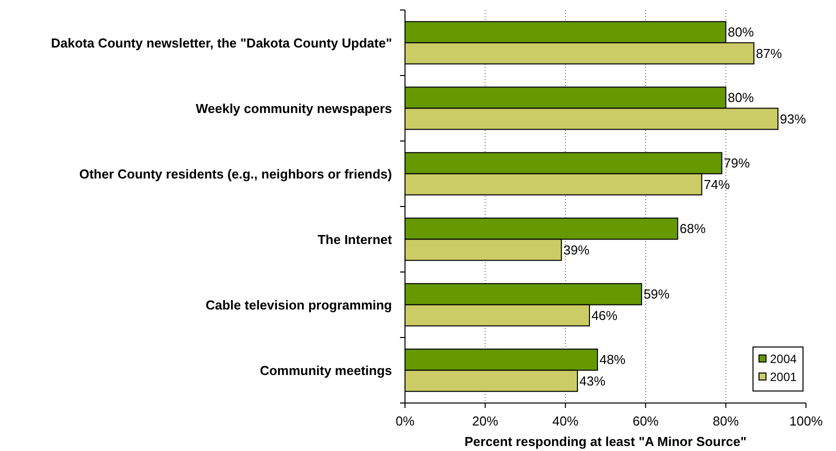 Image resolution: width=836 pixels, height=451 pixels. What do you see at coordinates (693, 228) in the screenshot?
I see `text: 68%` at bounding box center [693, 228].